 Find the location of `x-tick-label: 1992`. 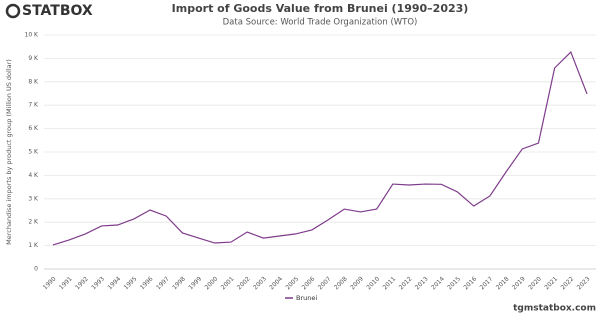

x-tick-label: 1992 is located at coordinates (82, 283).